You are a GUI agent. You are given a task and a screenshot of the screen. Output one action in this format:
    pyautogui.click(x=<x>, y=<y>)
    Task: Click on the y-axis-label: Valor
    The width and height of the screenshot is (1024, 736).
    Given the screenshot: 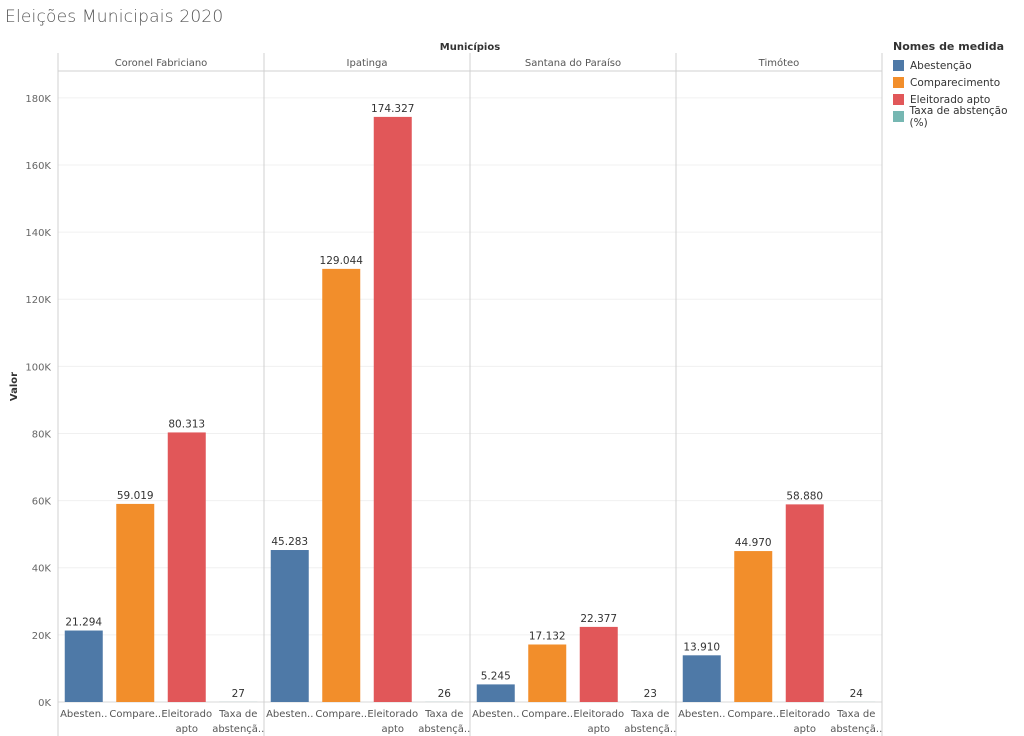 What is the action you would take?
    pyautogui.click(x=14, y=386)
    